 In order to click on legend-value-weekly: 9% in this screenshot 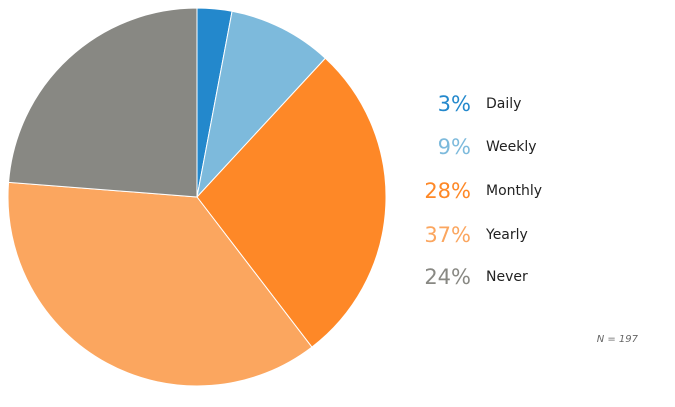, I will do `click(454, 147)`.